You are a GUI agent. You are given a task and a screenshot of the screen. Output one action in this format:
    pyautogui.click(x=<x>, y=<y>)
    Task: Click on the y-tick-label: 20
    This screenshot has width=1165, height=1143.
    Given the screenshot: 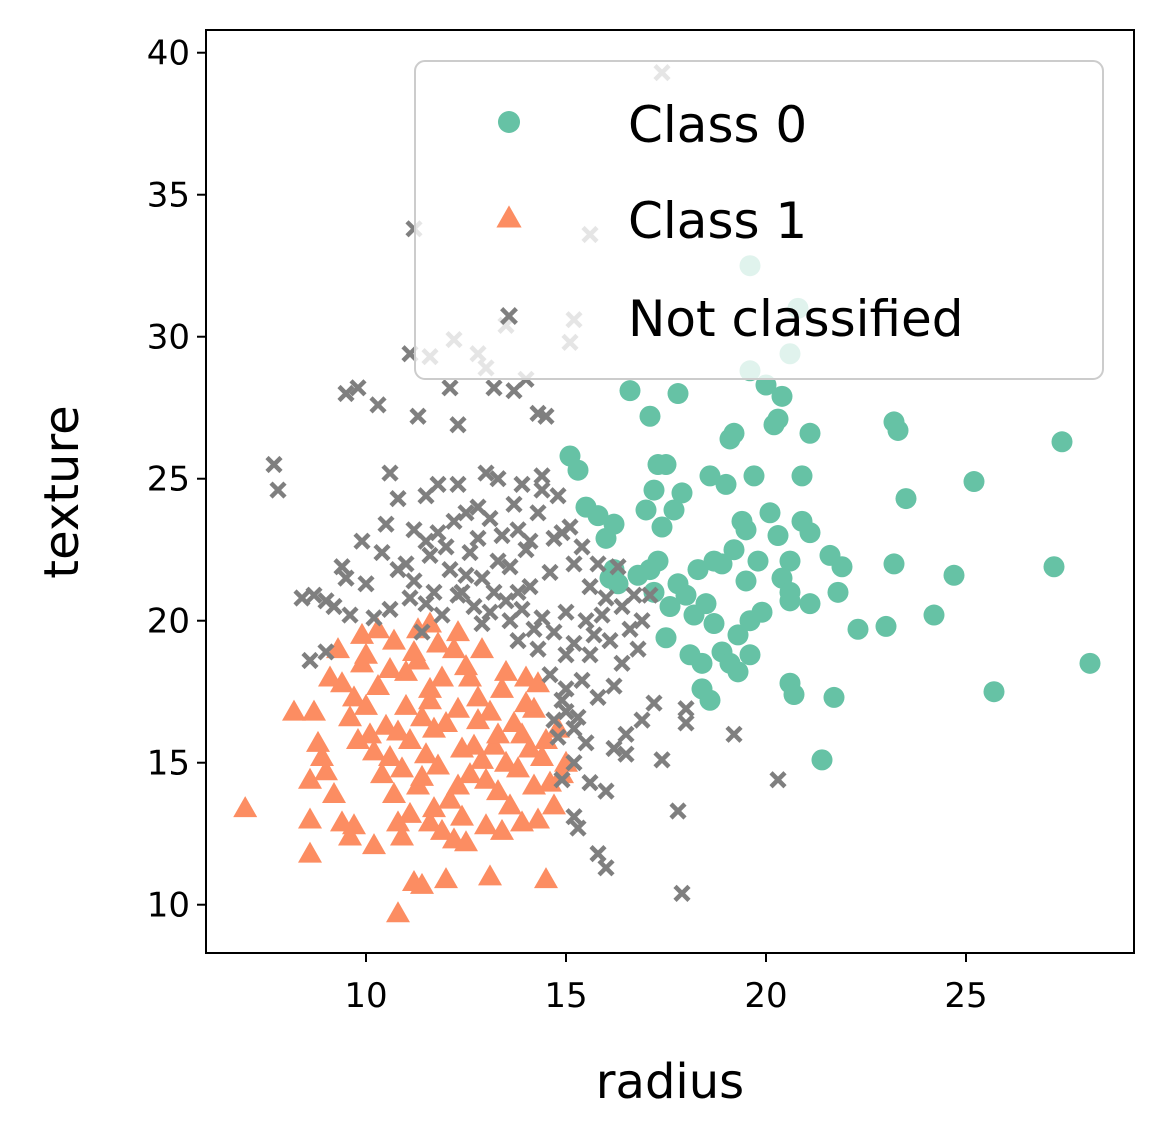 What is the action you would take?
    pyautogui.click(x=168, y=622)
    